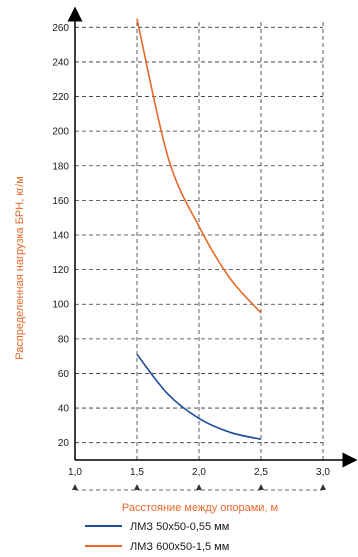 The image size is (358, 557). I want to click on x-tick-label: 2,5, so click(261, 472).